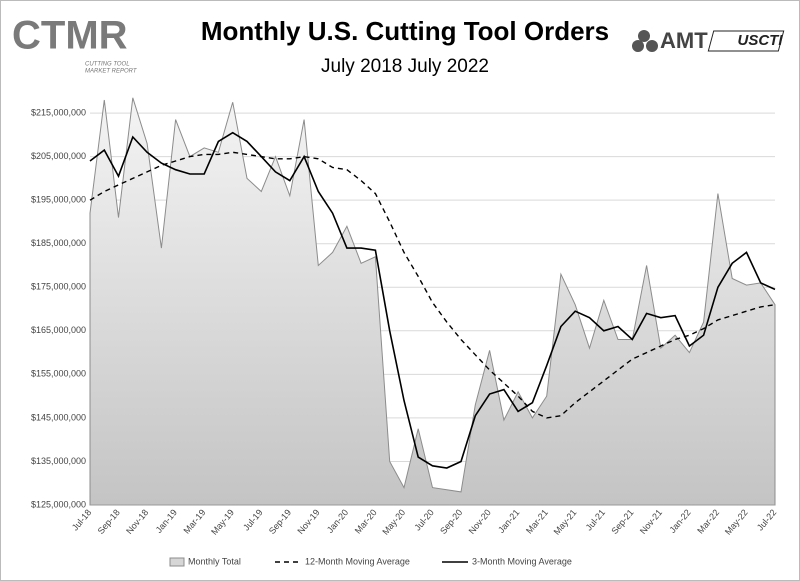 Image resolution: width=800 pixels, height=581 pixels. I want to click on y-tick-label: $185,000,000, so click(58, 243).